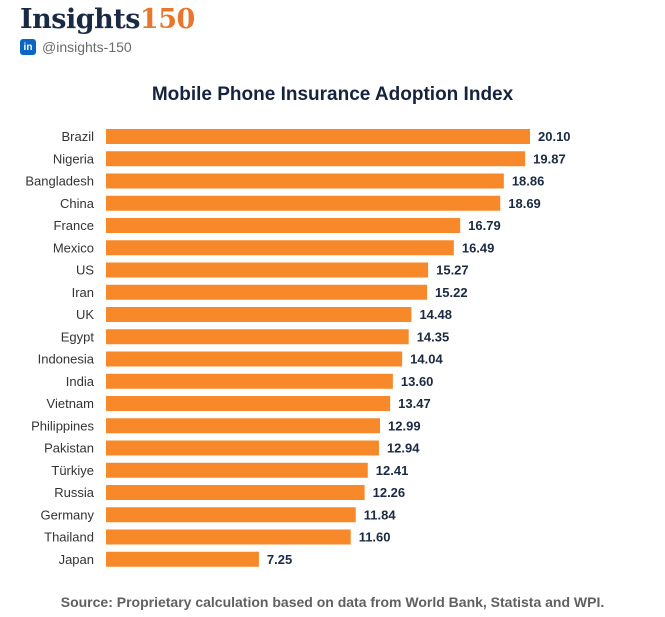  I want to click on brand-name-prefix: Insights, so click(80, 19).